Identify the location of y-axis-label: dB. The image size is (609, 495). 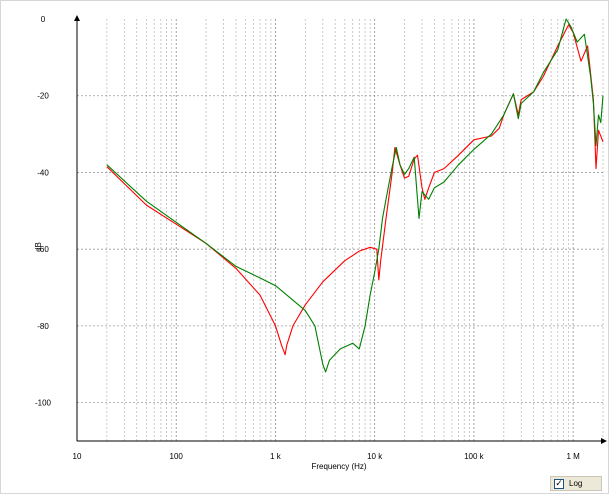
(38, 247).